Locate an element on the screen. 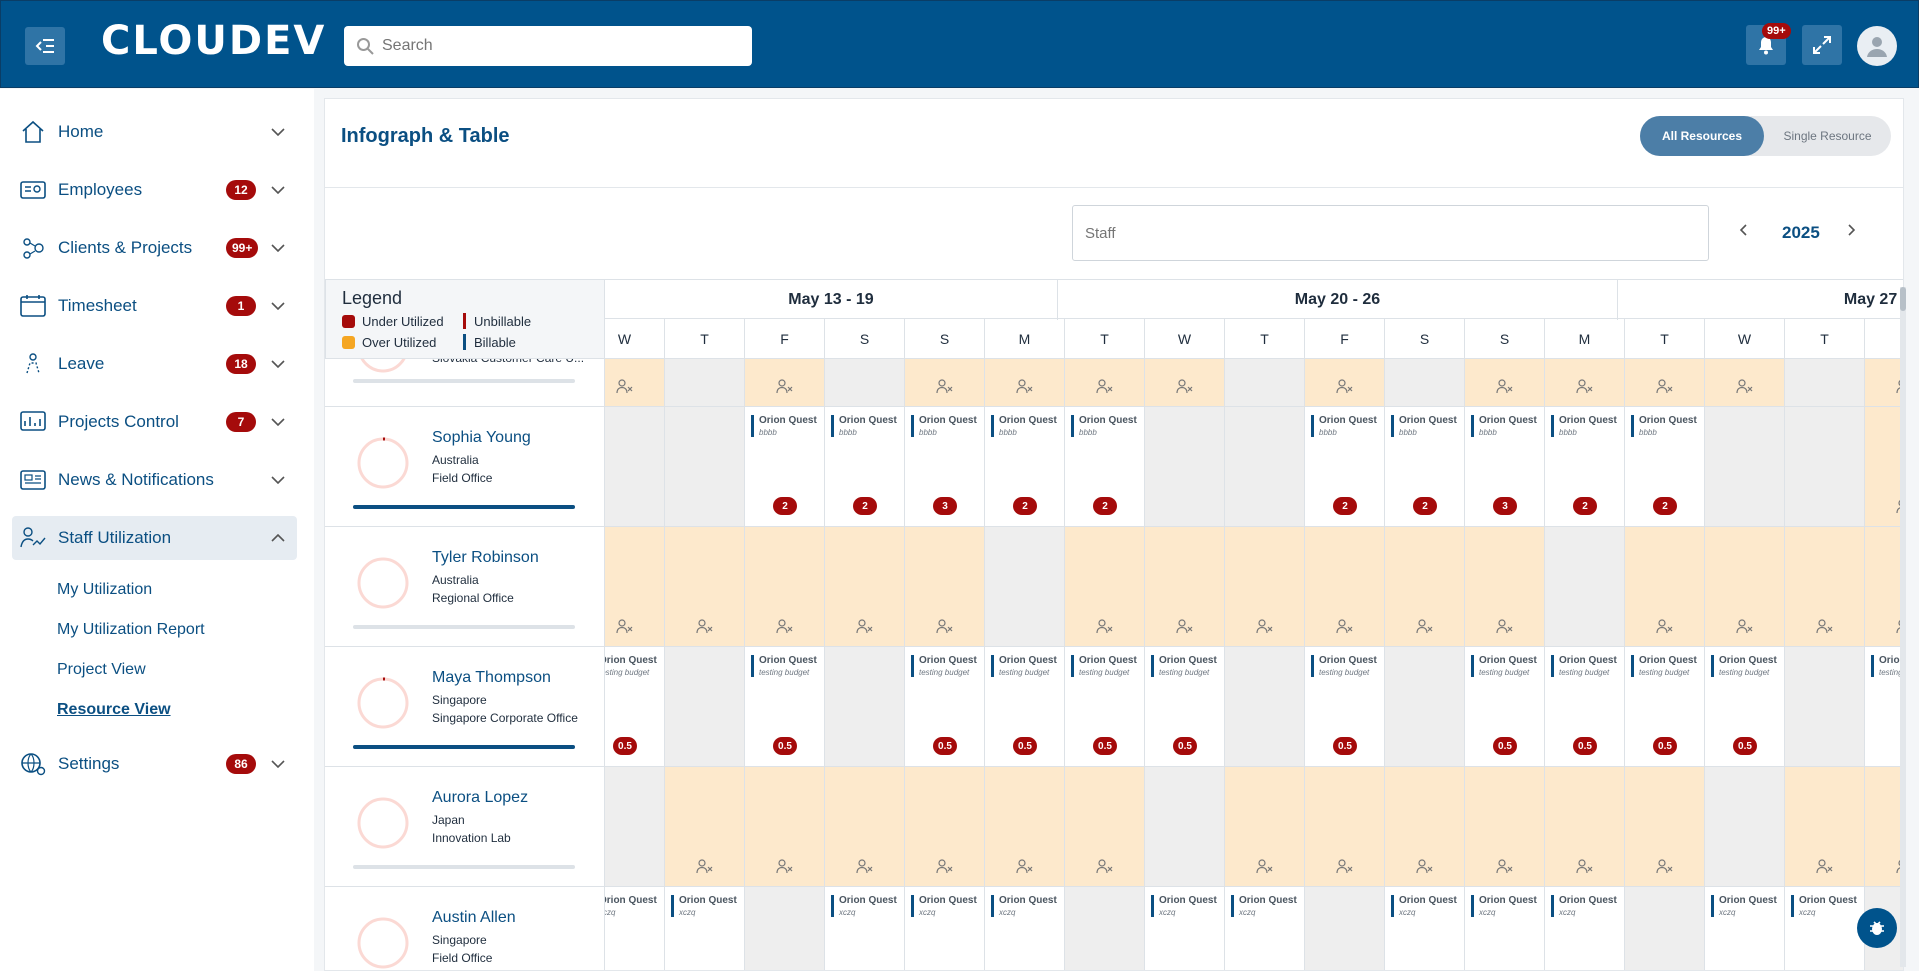  sidebar-item-settings: Settings 86 is located at coordinates (154, 764).